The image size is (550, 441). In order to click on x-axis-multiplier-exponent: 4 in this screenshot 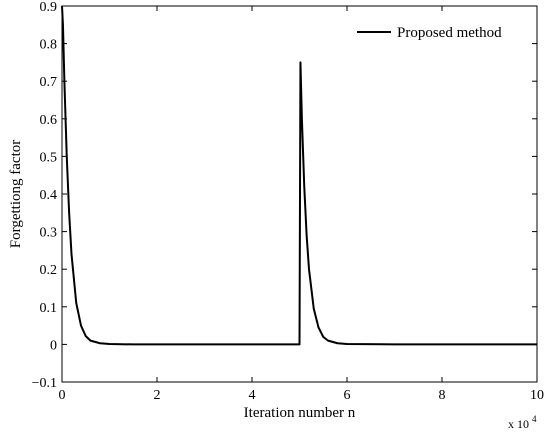, I will do `click(534, 419)`.